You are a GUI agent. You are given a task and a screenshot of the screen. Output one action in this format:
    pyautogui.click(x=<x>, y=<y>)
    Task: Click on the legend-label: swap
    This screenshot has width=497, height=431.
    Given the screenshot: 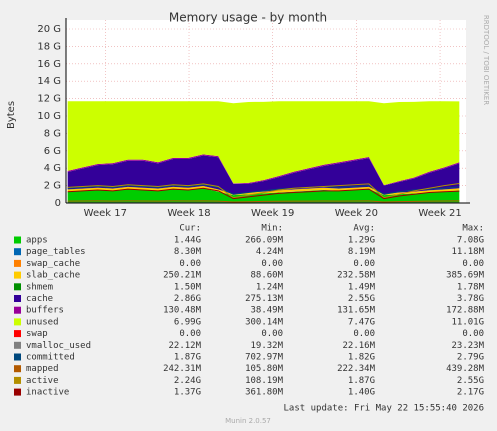 What is the action you would take?
    pyautogui.click(x=37, y=334)
    